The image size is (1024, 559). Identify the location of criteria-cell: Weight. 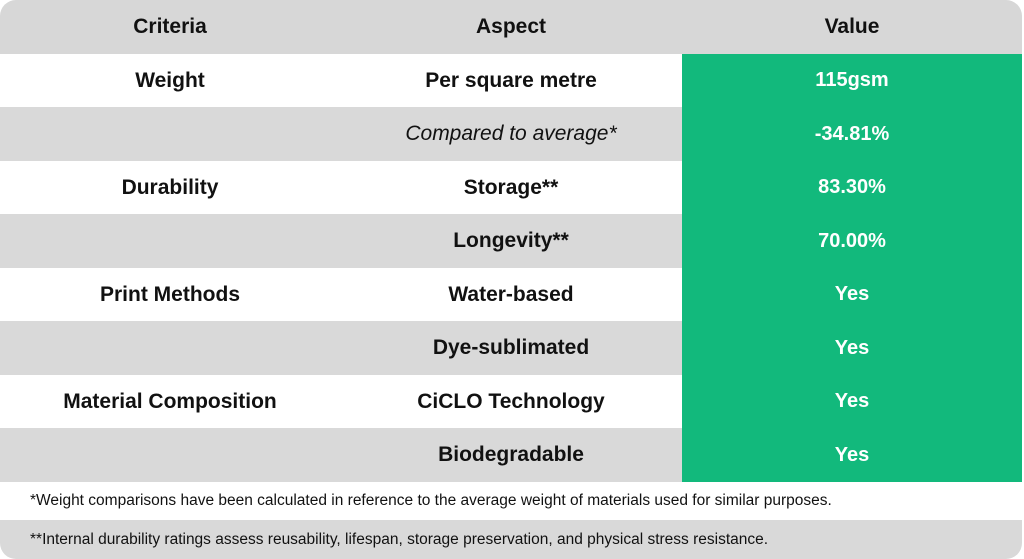
(170, 80).